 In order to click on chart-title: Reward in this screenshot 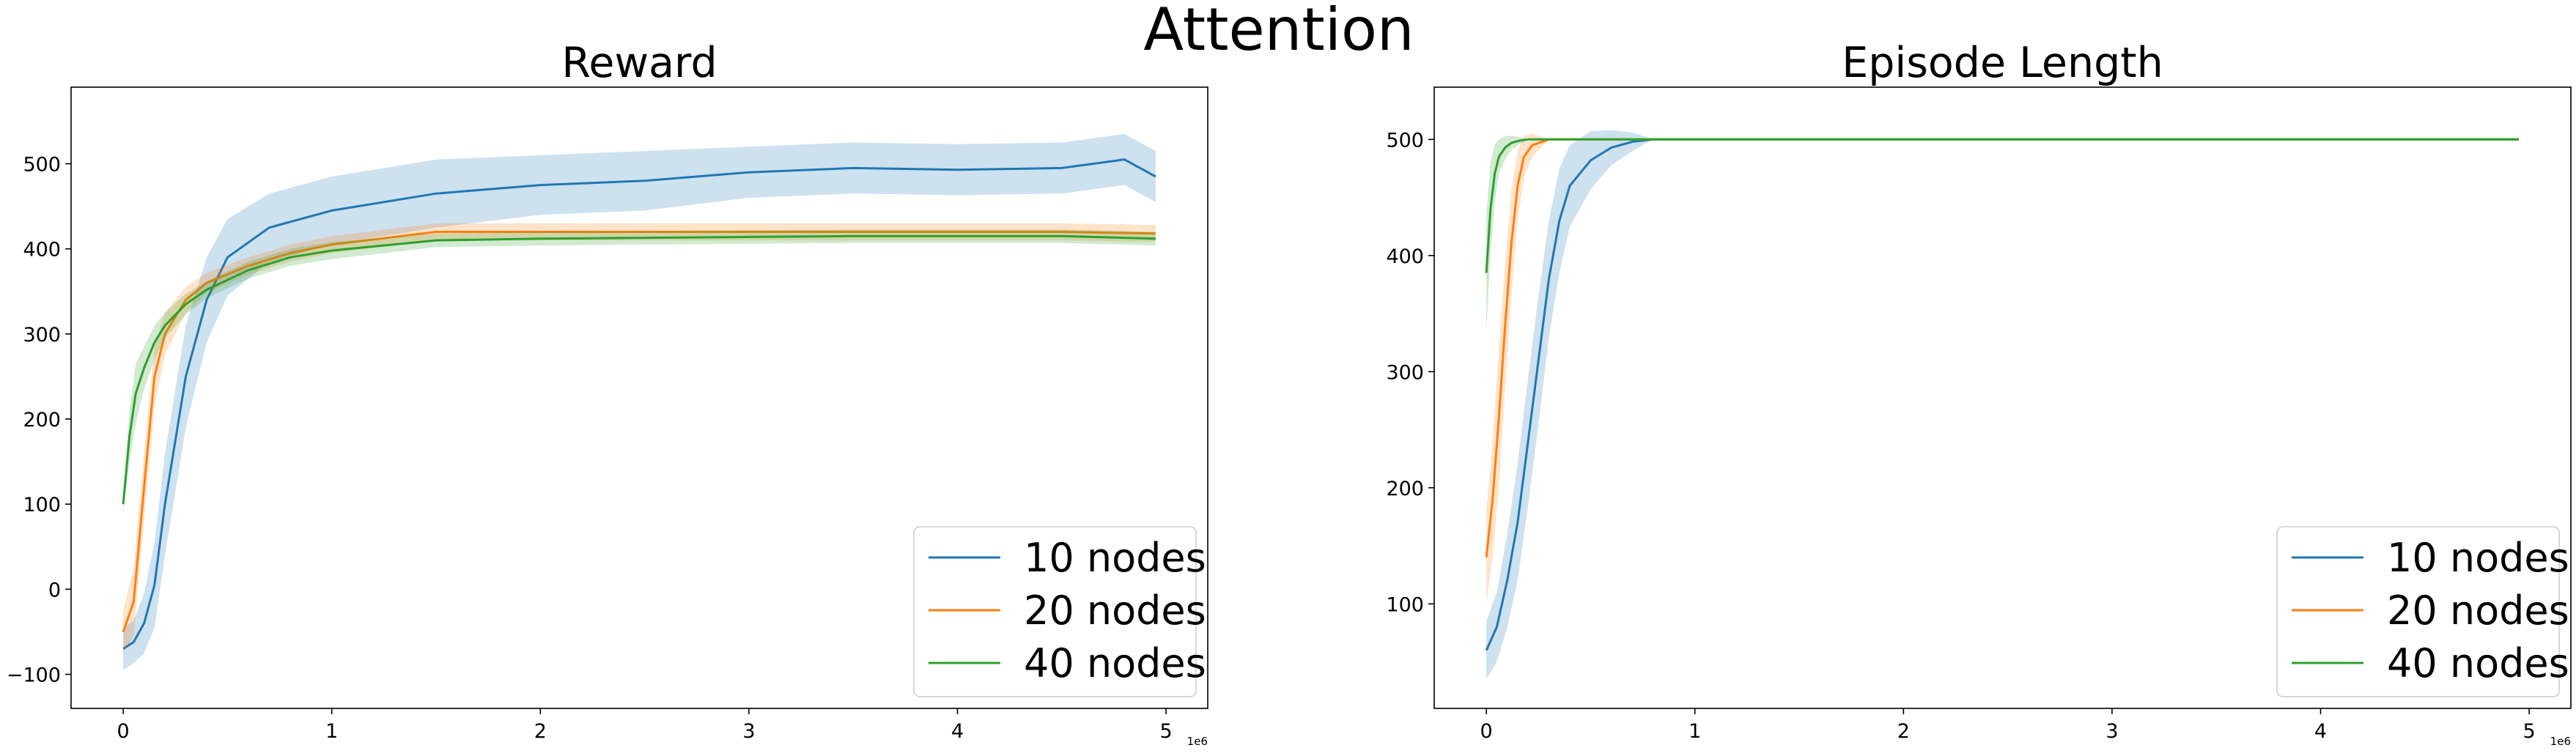, I will do `click(639, 63)`.